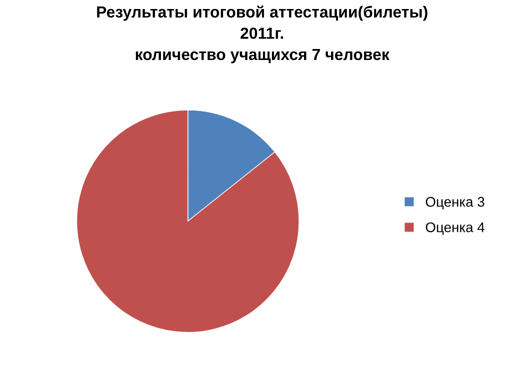 The height and width of the screenshot is (372, 519). I want to click on chart-title: Результаты итоговой аттестации(билеты) 2011г. количество учащихся 7 человек, so click(262, 35).